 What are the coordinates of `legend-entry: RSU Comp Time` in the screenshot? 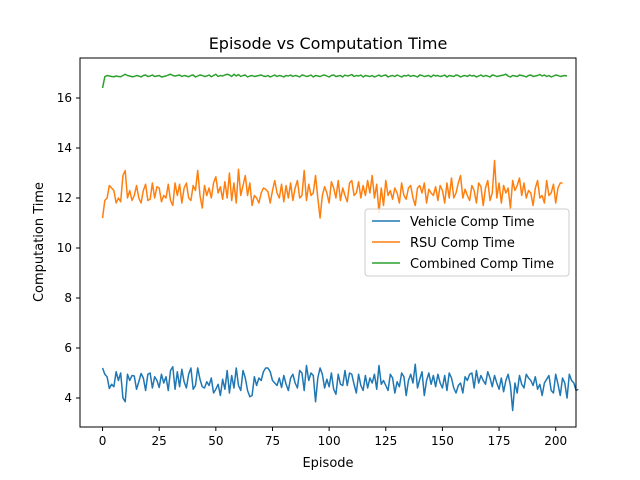 It's located at (462, 243).